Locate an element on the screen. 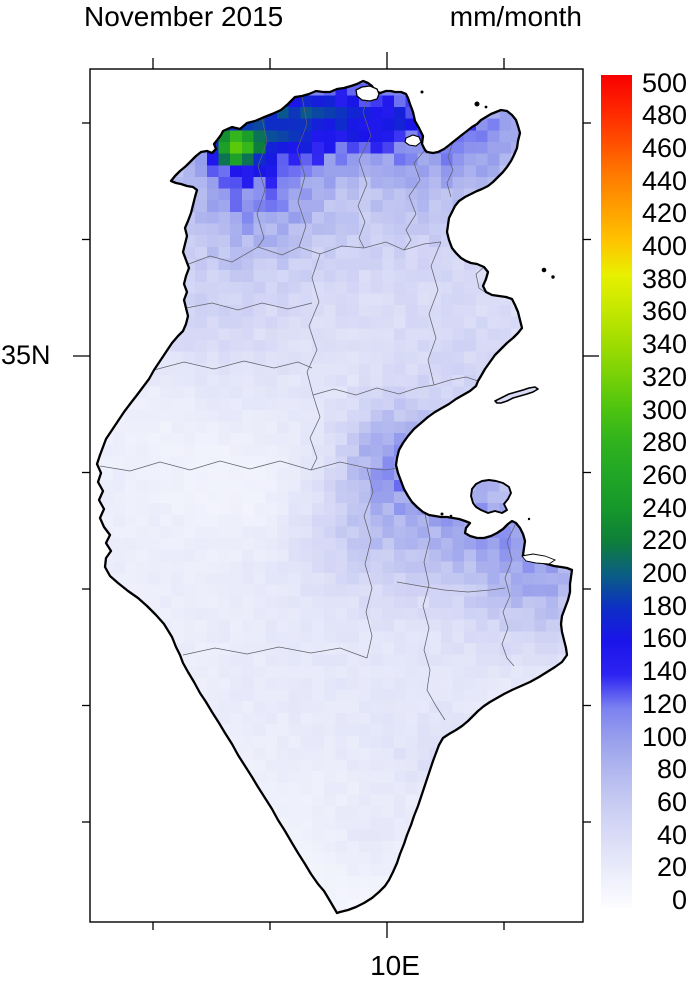 The height and width of the screenshot is (984, 688). biban-lagoon is located at coordinates (538, 559).